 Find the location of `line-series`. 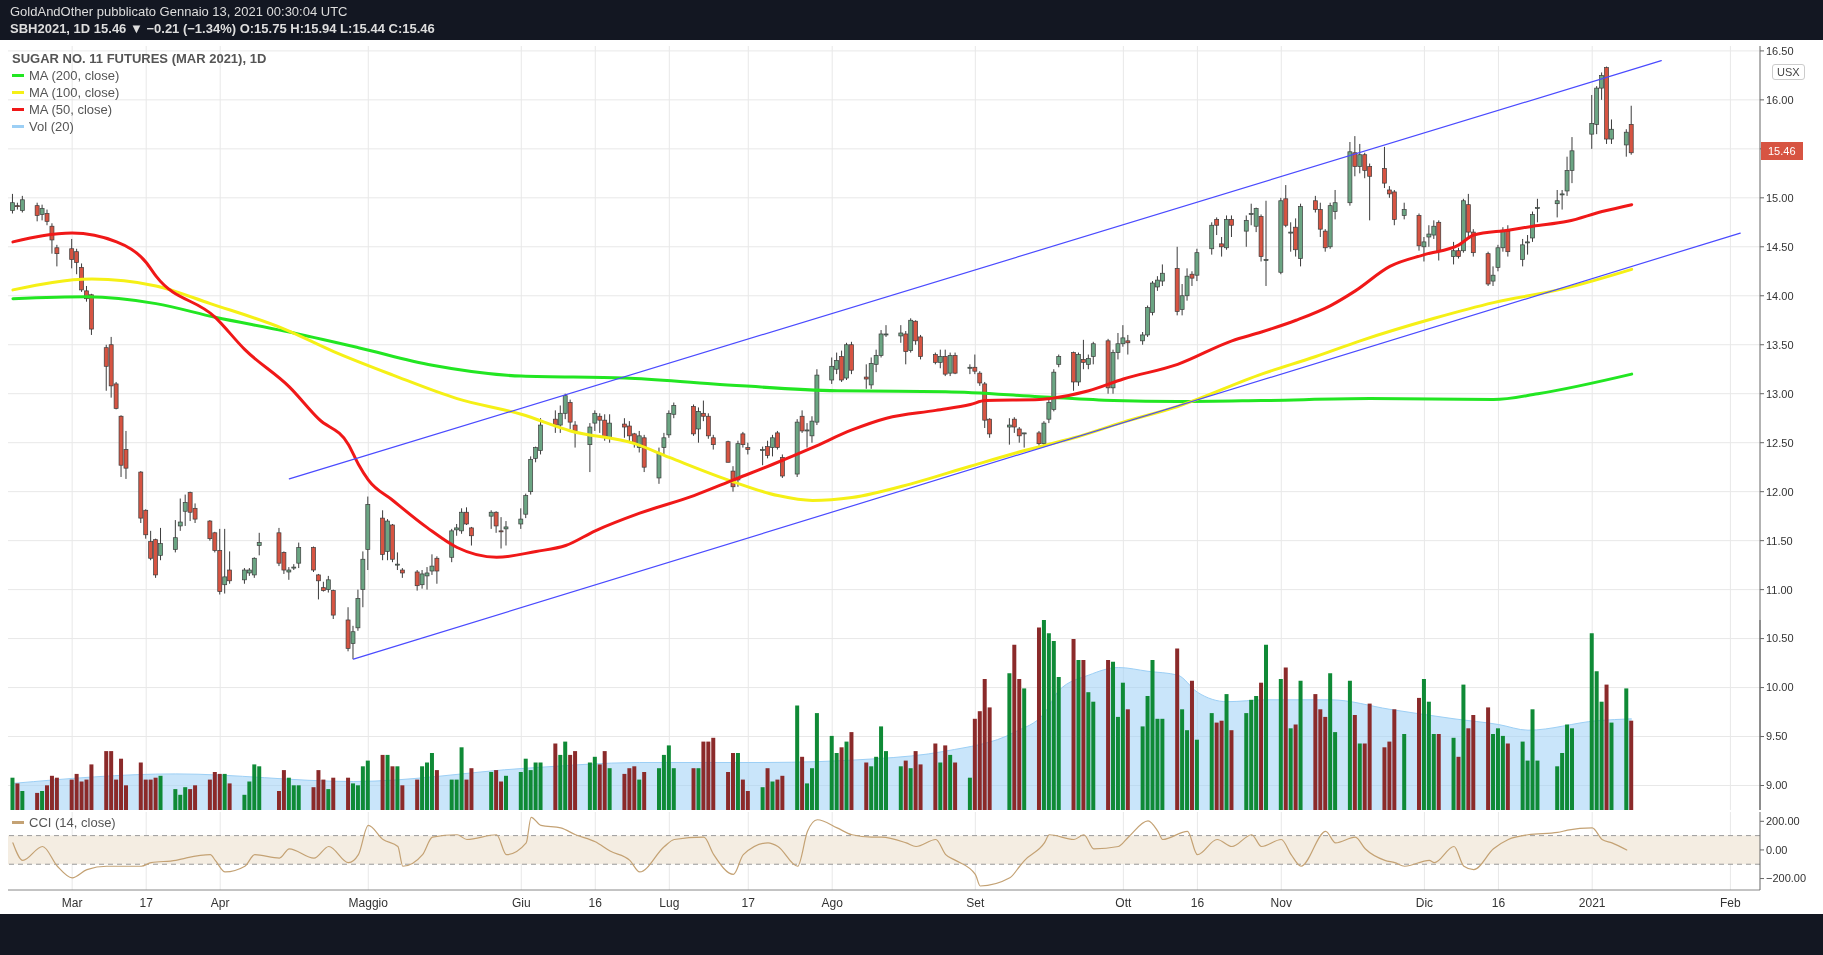

line-series is located at coordinates (820, 851).